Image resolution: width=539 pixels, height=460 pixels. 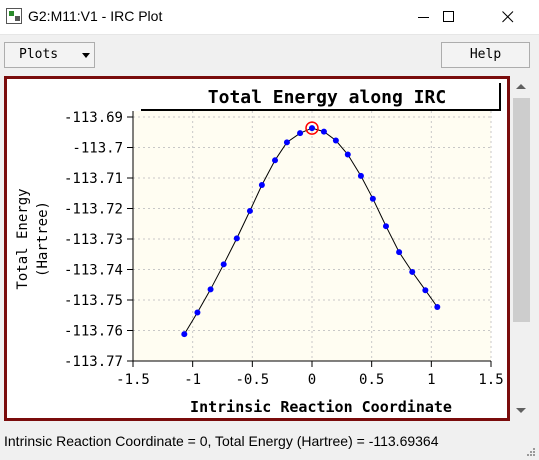 What do you see at coordinates (43, 239) in the screenshot?
I see `y-axis-label-line-2: (Hartree)` at bounding box center [43, 239].